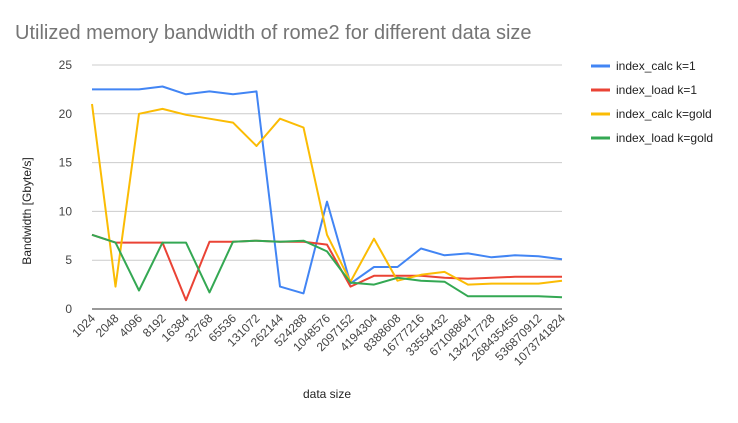 This screenshot has width=738, height=423. What do you see at coordinates (27, 210) in the screenshot?
I see `y-axis-label: Bandwidth [Gbyte/s]` at bounding box center [27, 210].